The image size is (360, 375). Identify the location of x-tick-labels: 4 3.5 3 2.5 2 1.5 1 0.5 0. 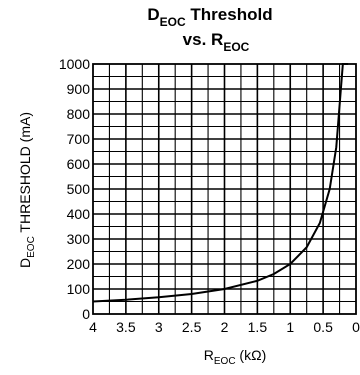
(224, 327).